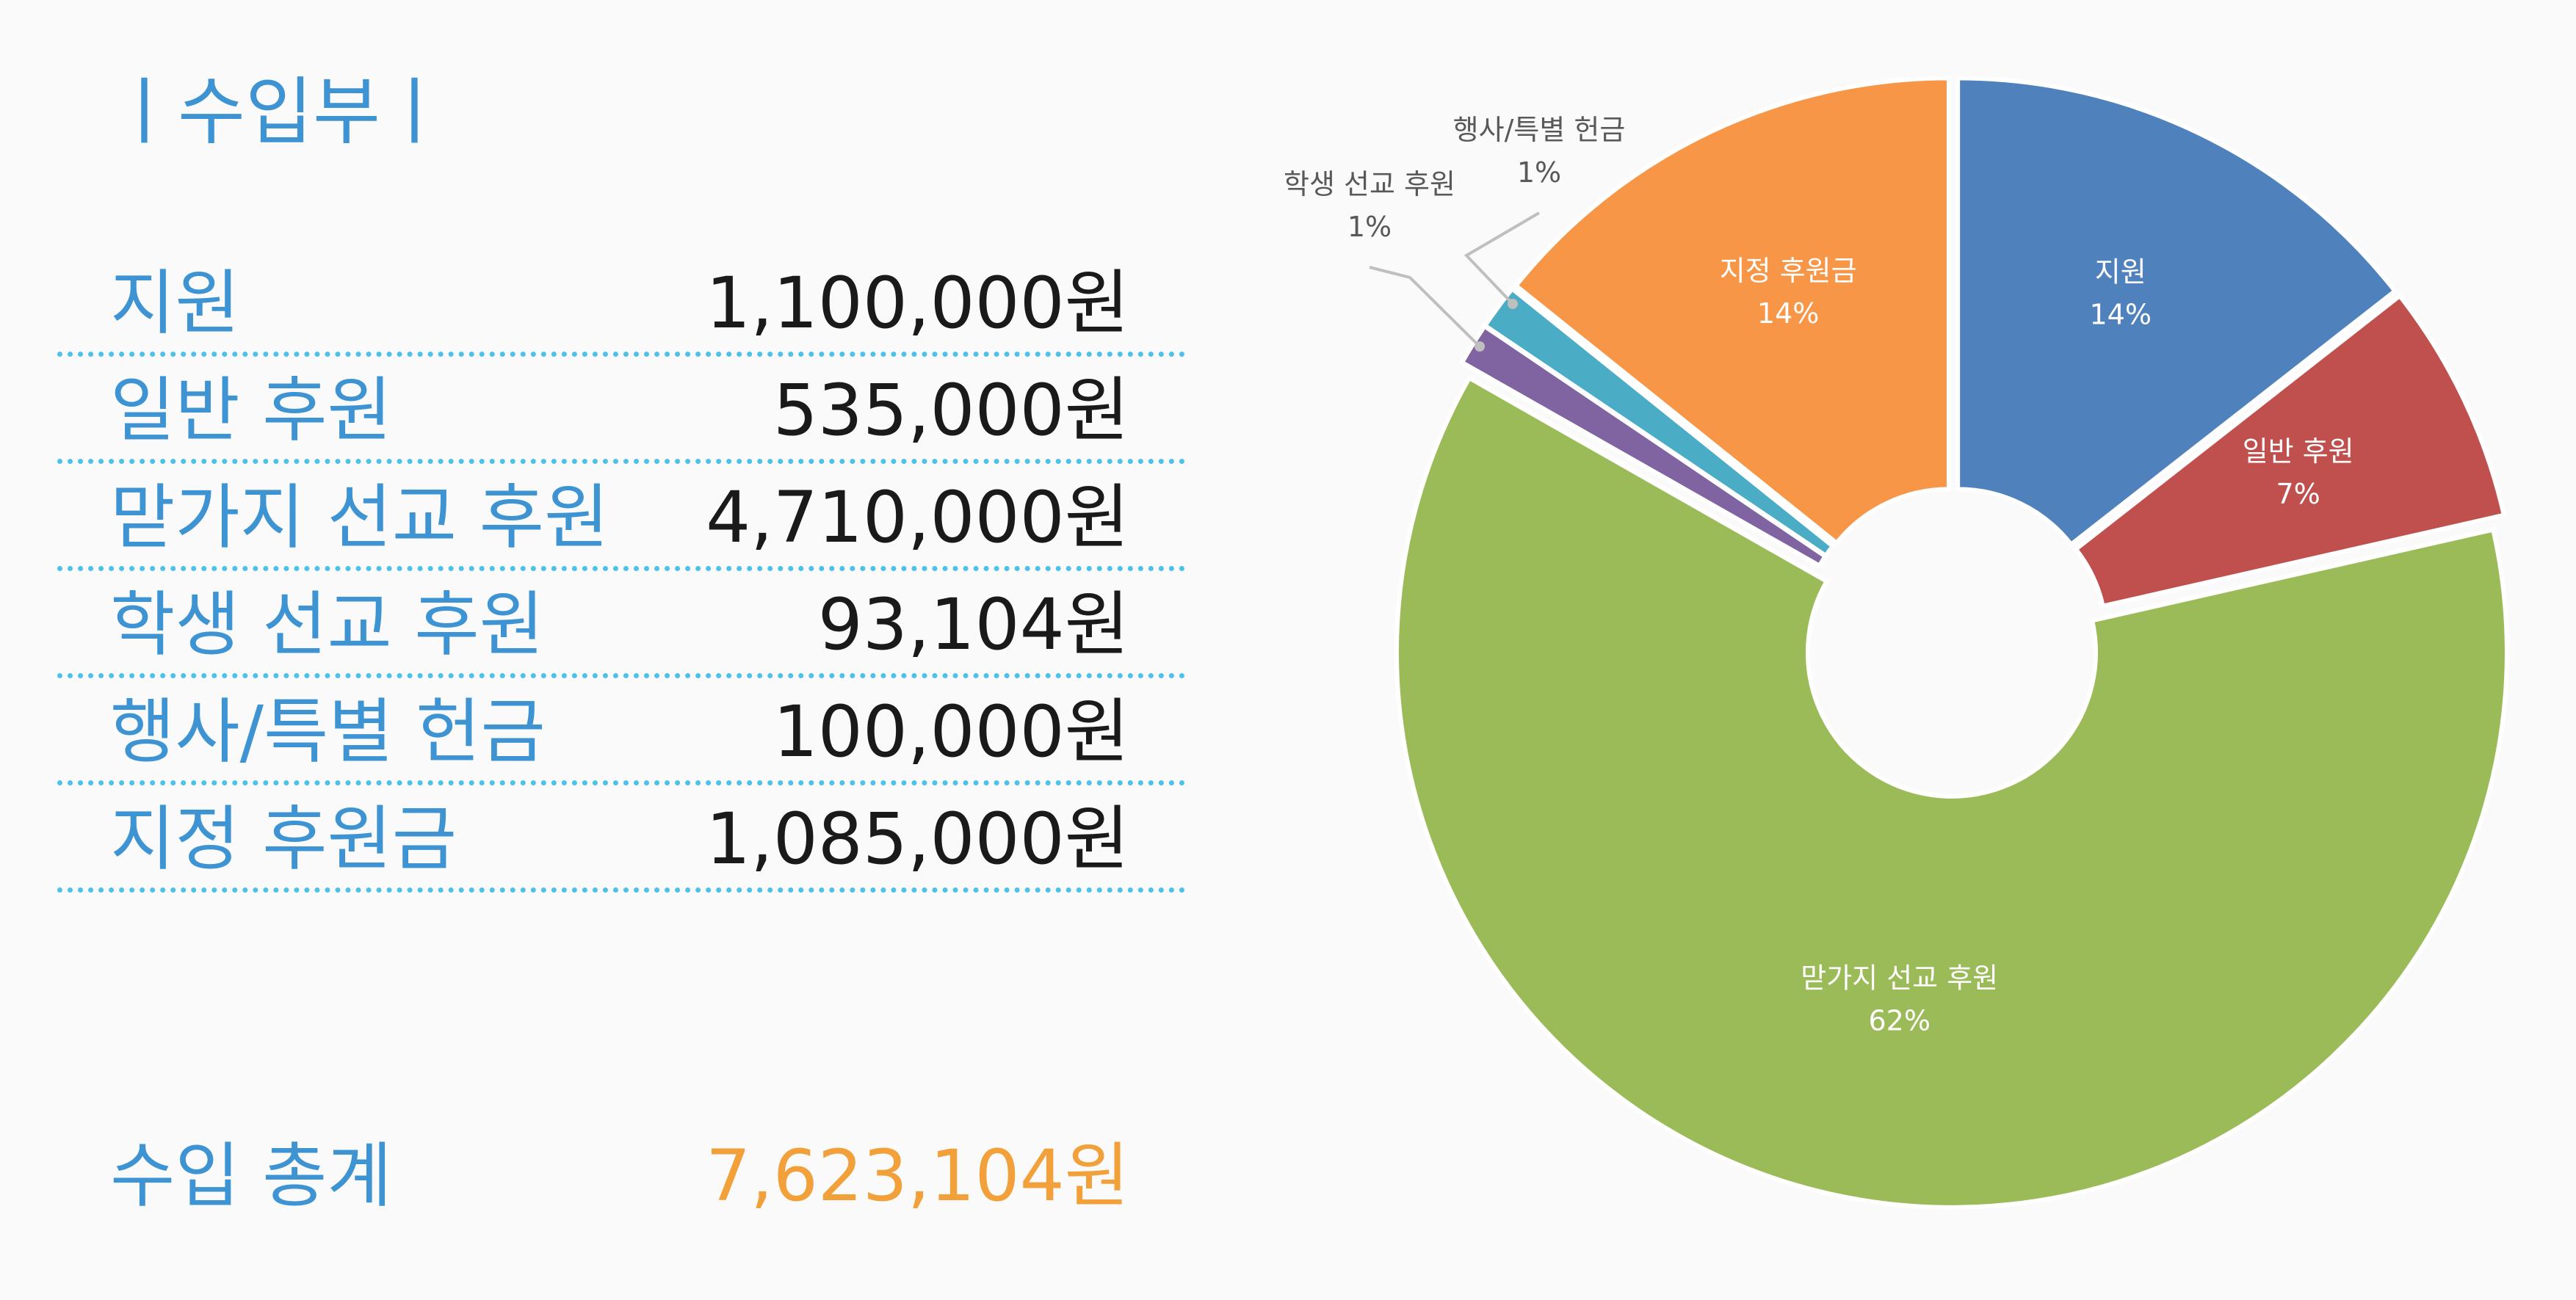 This screenshot has width=2576, height=1300. What do you see at coordinates (2120, 272) in the screenshot?
I see `slice-label: 지원` at bounding box center [2120, 272].